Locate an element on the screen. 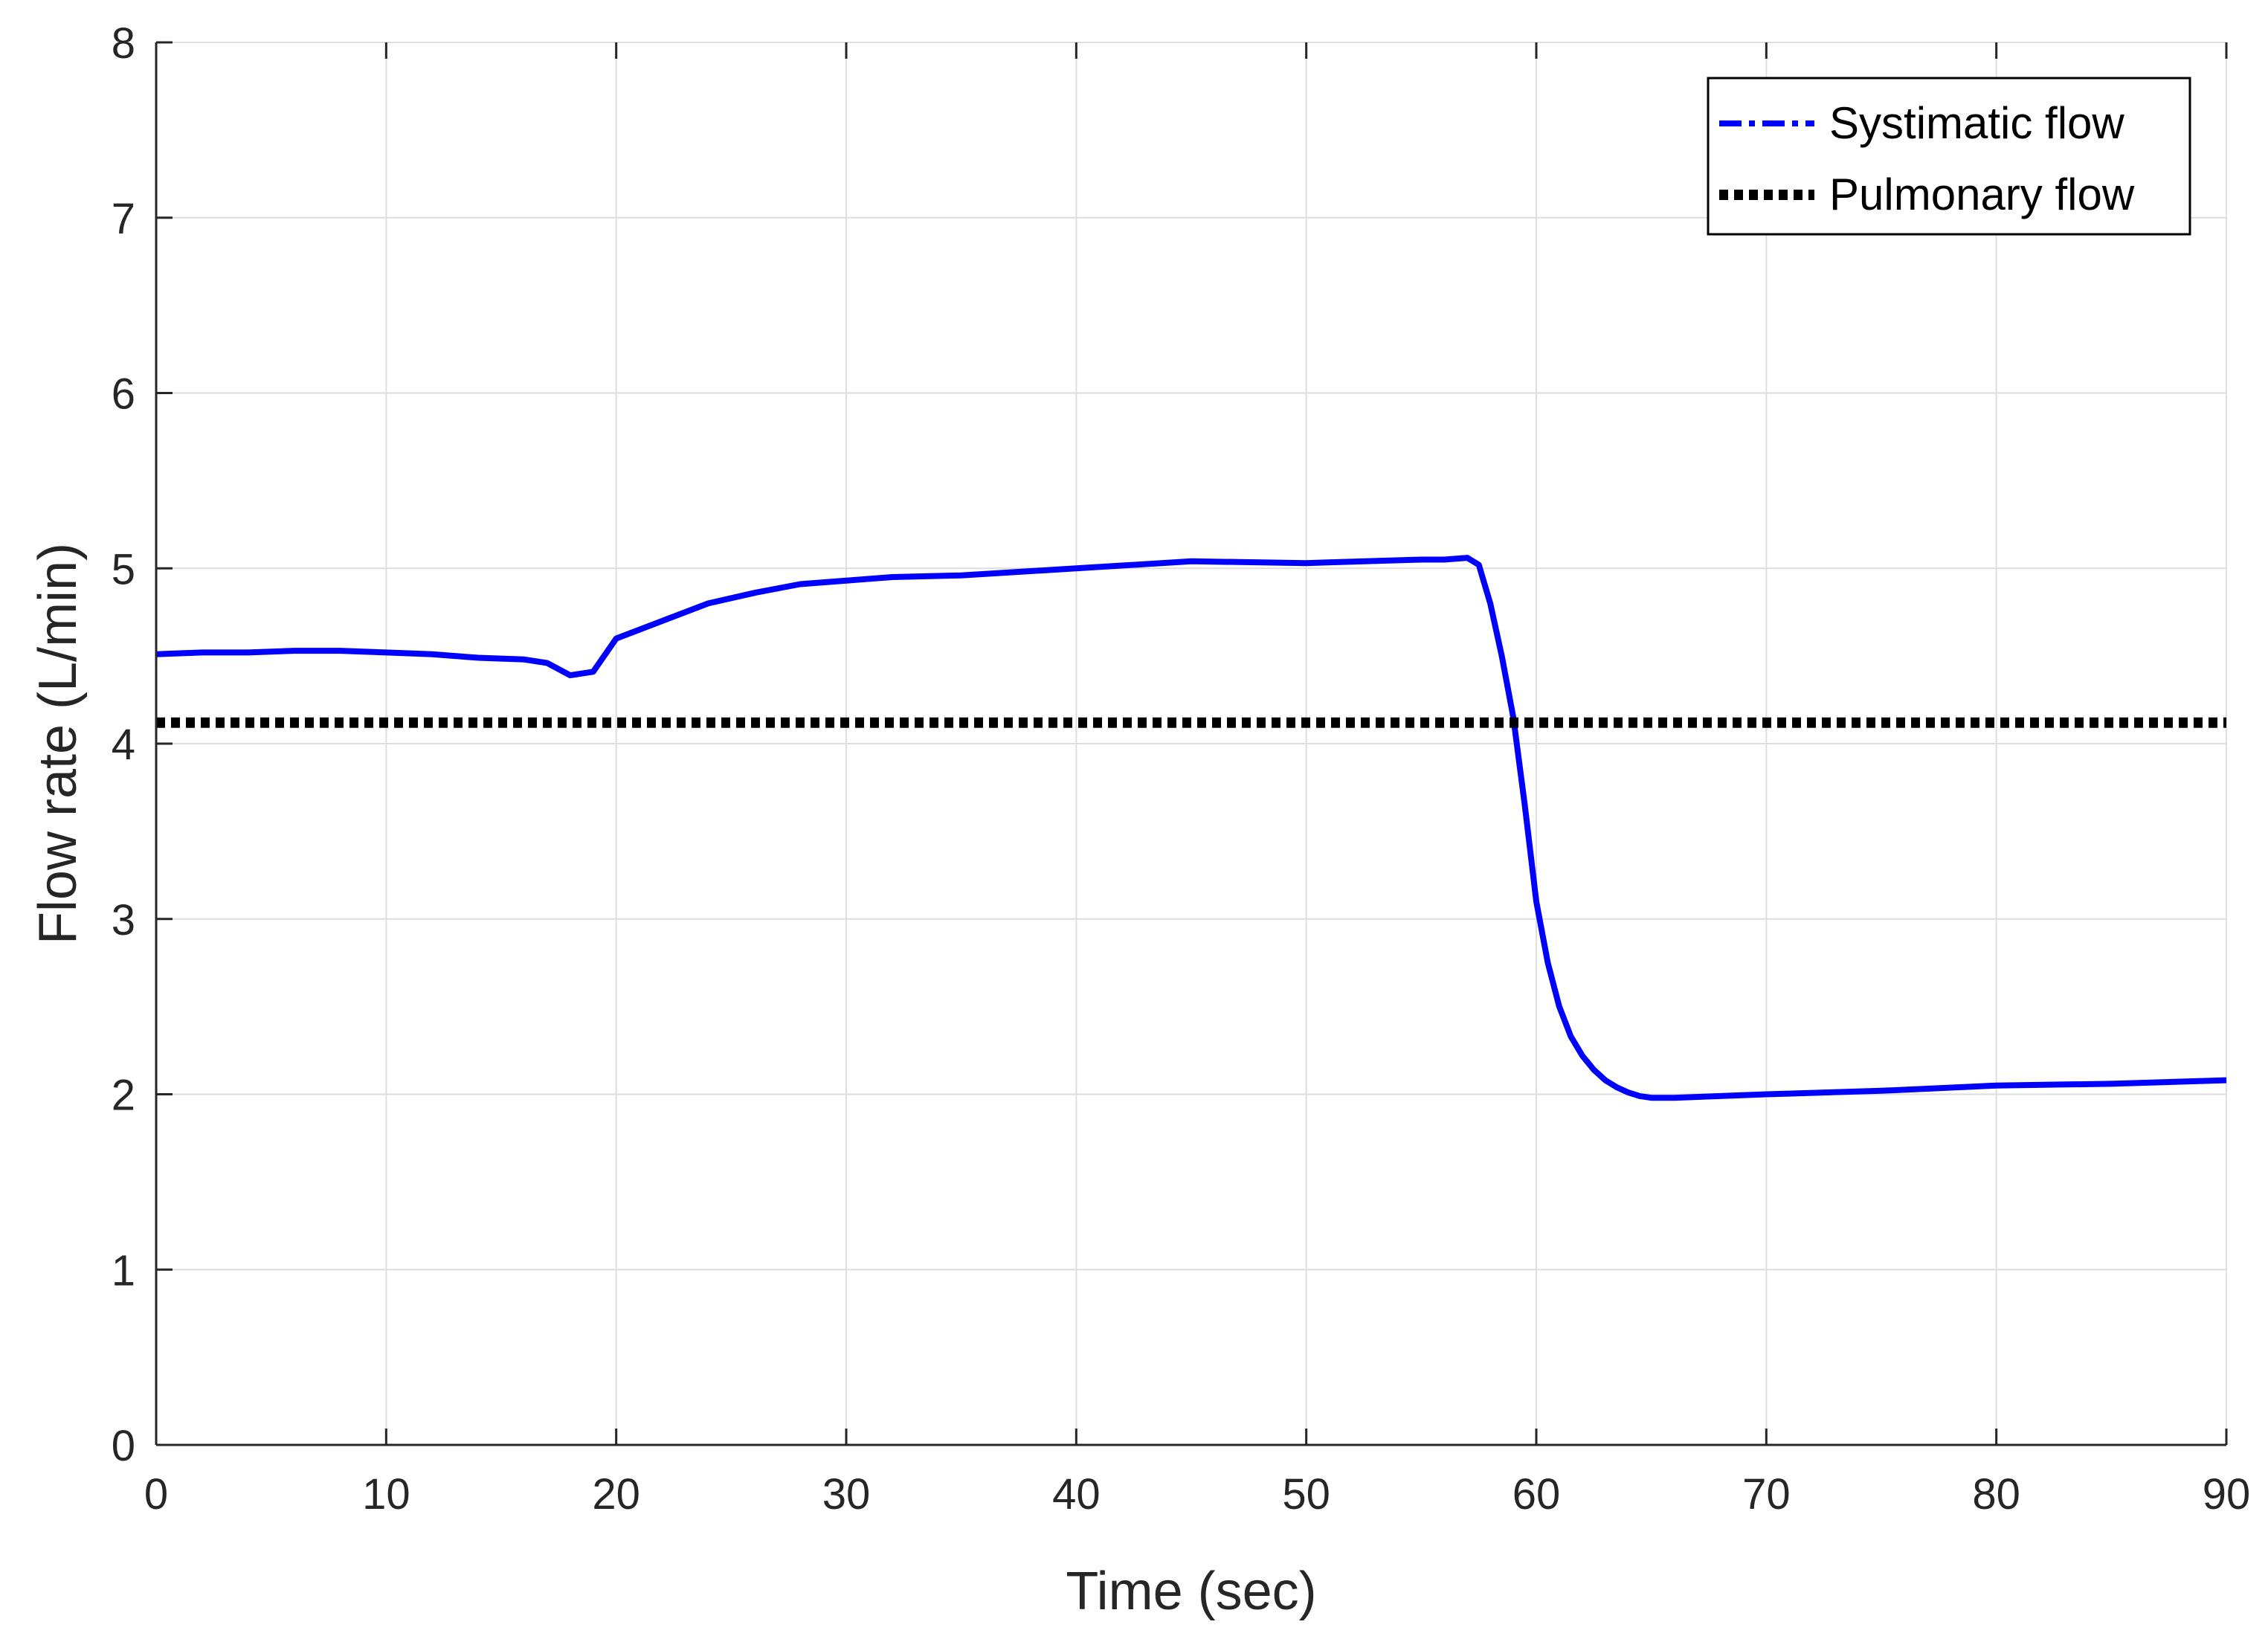 The image size is (2268, 1639). x-tick-label: 30 is located at coordinates (846, 1495).